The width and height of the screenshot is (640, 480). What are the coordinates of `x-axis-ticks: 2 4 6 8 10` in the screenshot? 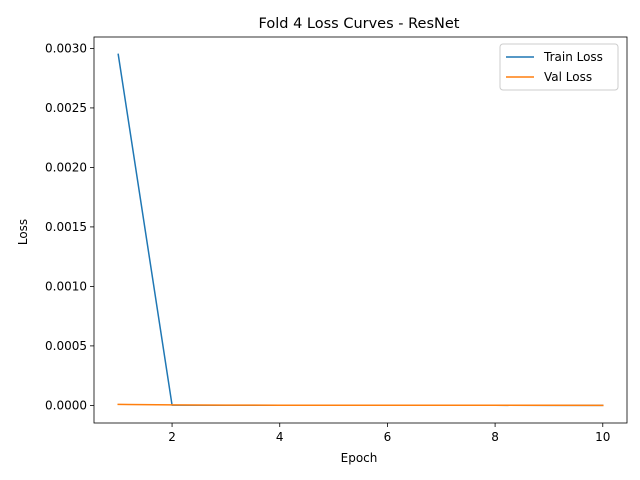 It's located at (389, 433).